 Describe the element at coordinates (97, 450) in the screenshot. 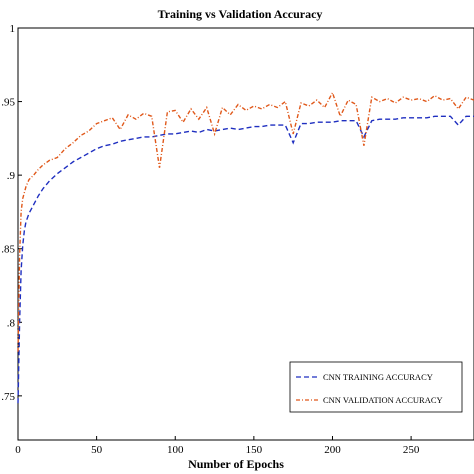

I see `x-tick-label: 50` at that location.